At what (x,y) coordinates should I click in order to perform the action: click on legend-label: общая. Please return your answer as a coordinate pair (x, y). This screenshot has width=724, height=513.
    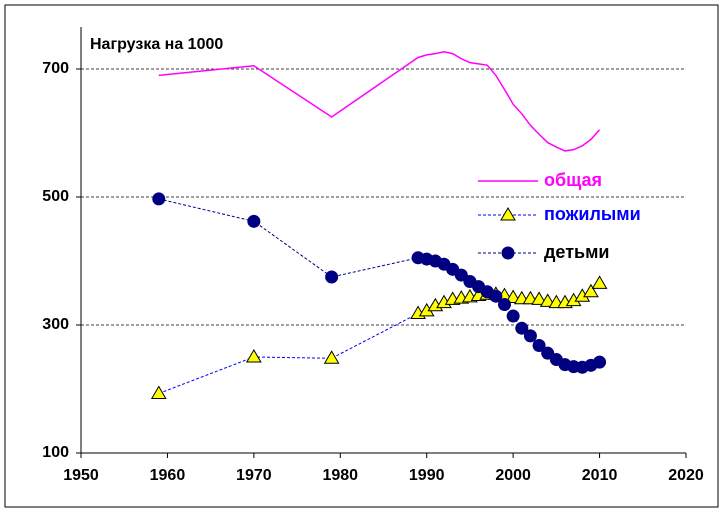
    Looking at the image, I should click on (573, 180).